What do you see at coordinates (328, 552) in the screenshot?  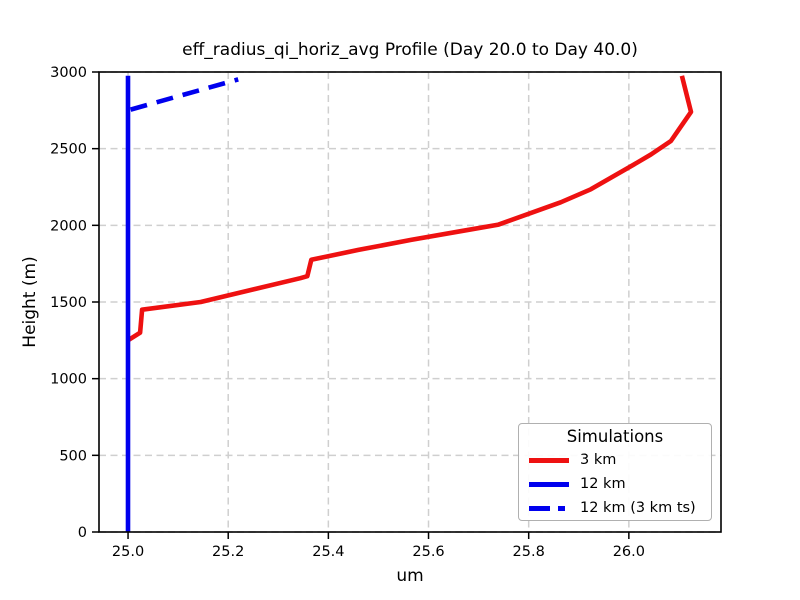 I see `x-tick-label: 25.4` at bounding box center [328, 552].